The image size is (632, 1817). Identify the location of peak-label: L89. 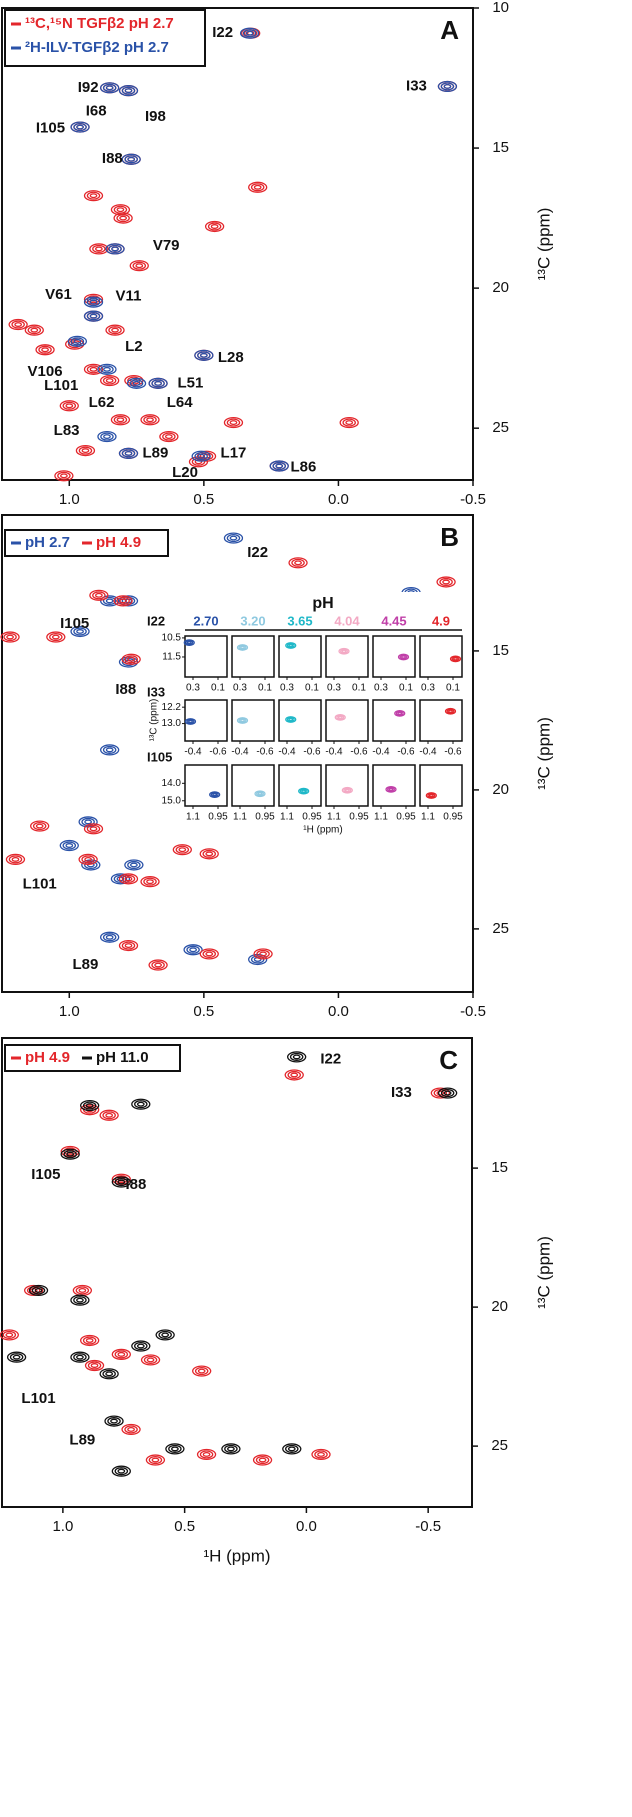
(155, 452).